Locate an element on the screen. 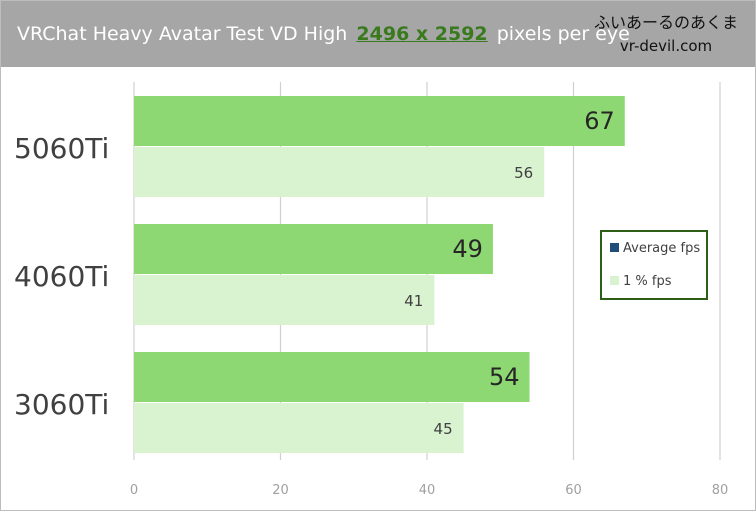 This screenshot has height=511, width=756. title-suffix: pixels per eye is located at coordinates (563, 34).